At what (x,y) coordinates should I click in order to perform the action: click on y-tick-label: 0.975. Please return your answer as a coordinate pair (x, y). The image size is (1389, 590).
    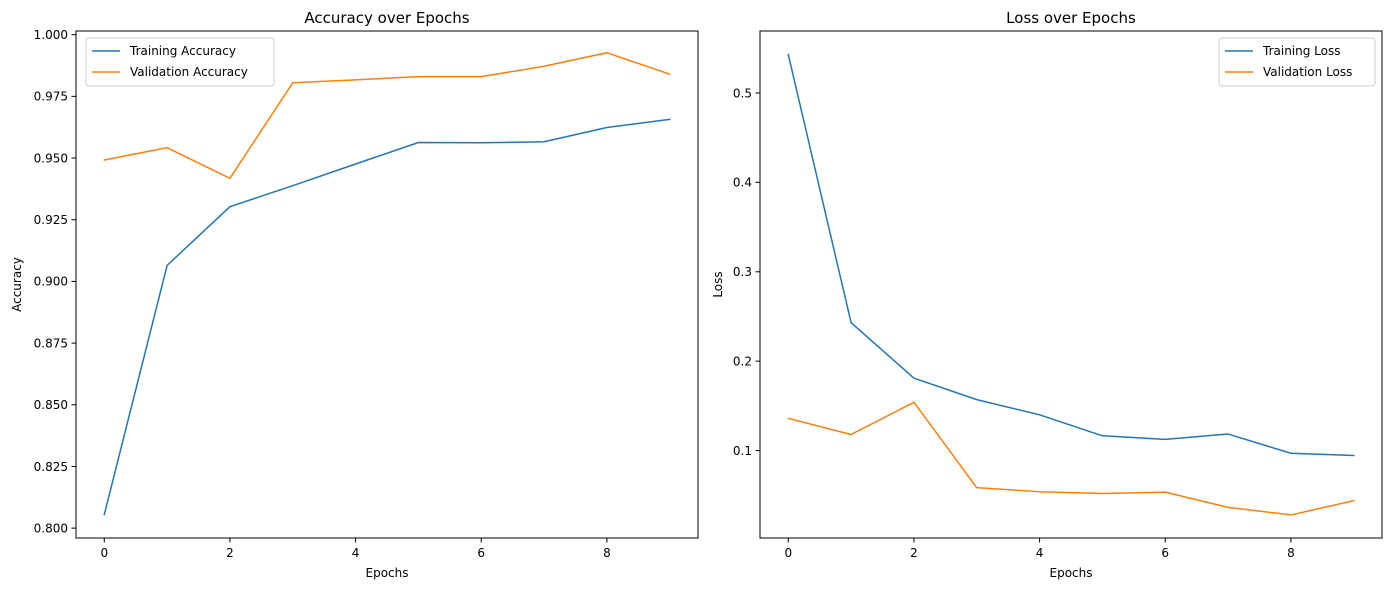
    Looking at the image, I should click on (51, 97).